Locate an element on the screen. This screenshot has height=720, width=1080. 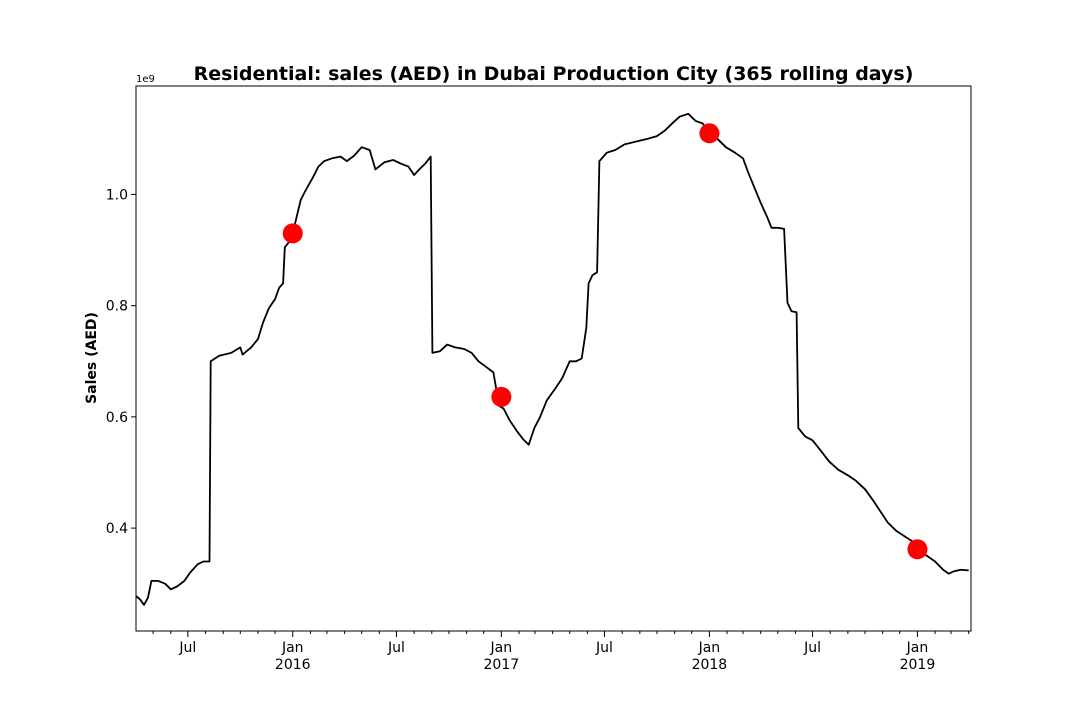
y-axis-label: Sales (AED) is located at coordinates (92, 358).